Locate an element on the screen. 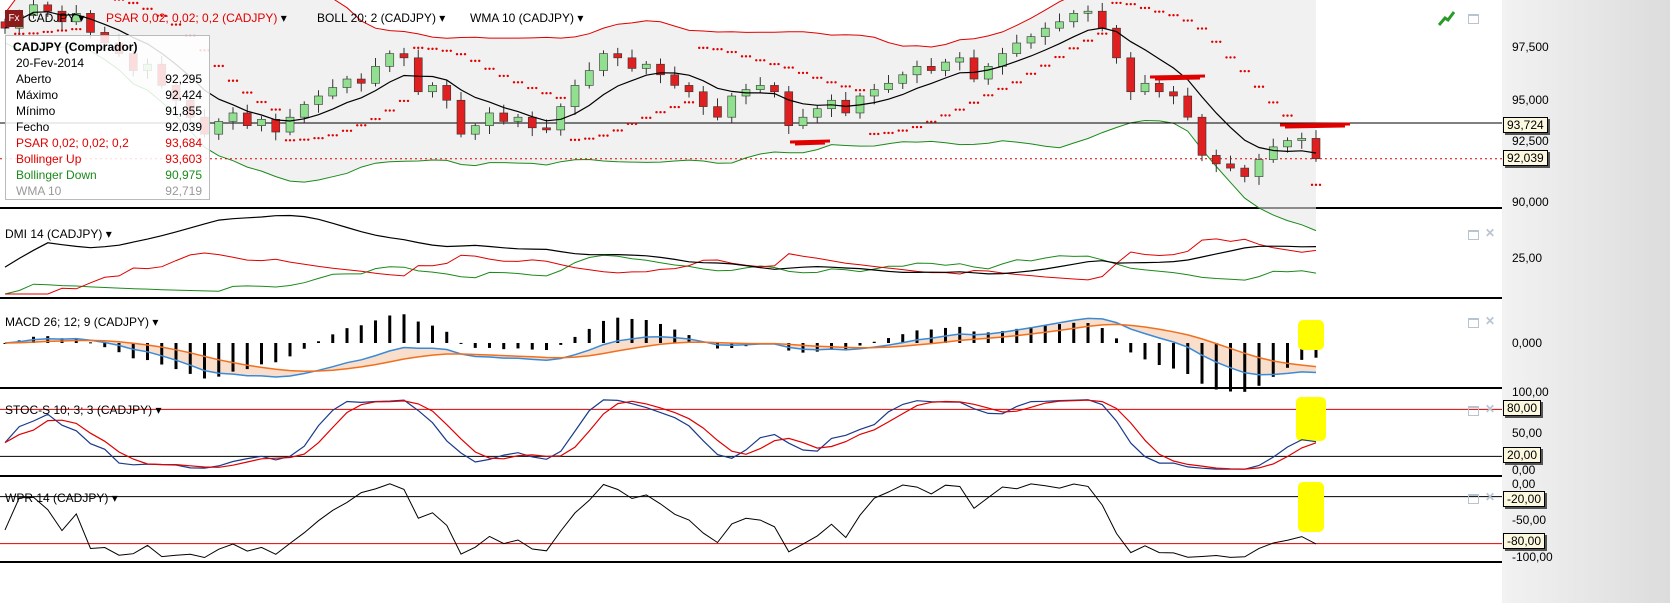  legend-row: Bollinger Up 93,603 is located at coordinates (107, 159).